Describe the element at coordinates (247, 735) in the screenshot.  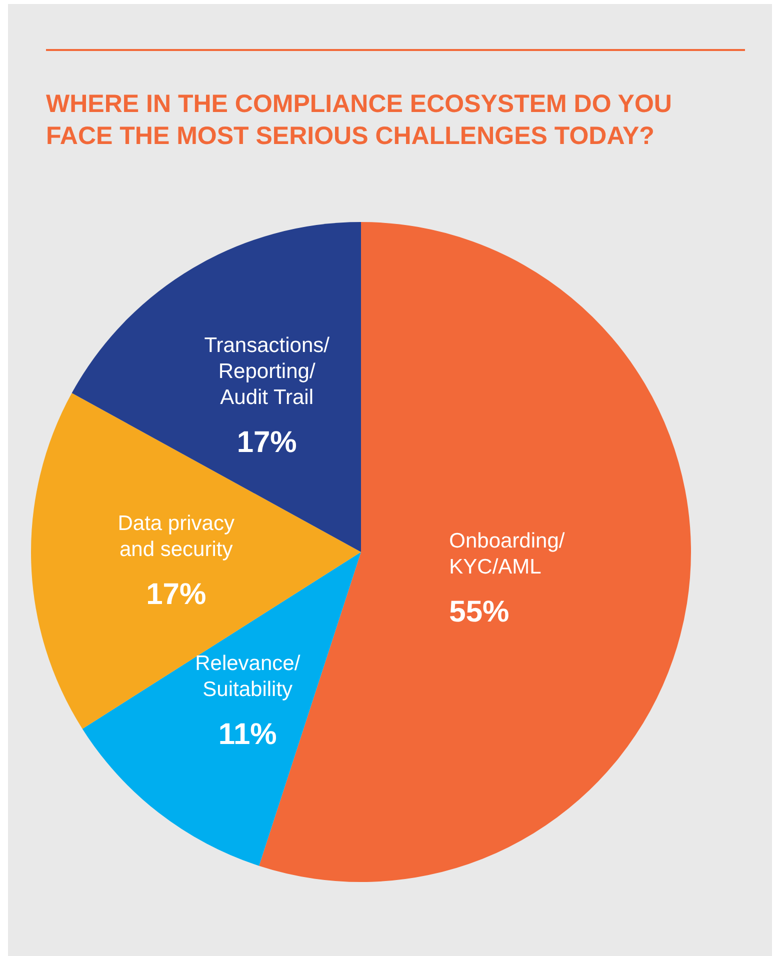
I see `data-label: 11%` at that location.